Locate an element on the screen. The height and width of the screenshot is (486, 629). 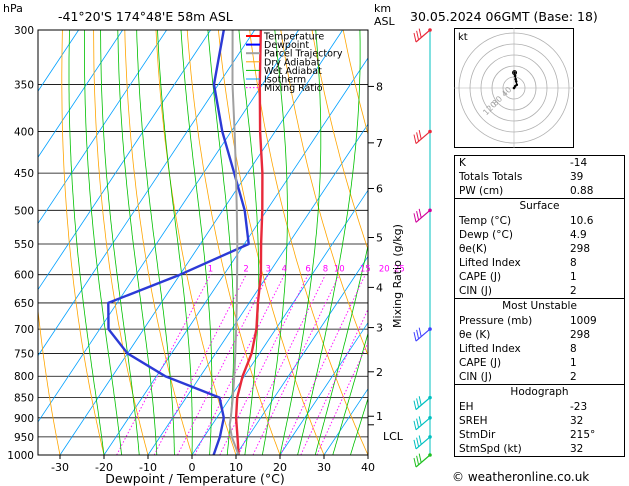
surface-theta: θe(K) 298 is located at coordinates (525, 249).